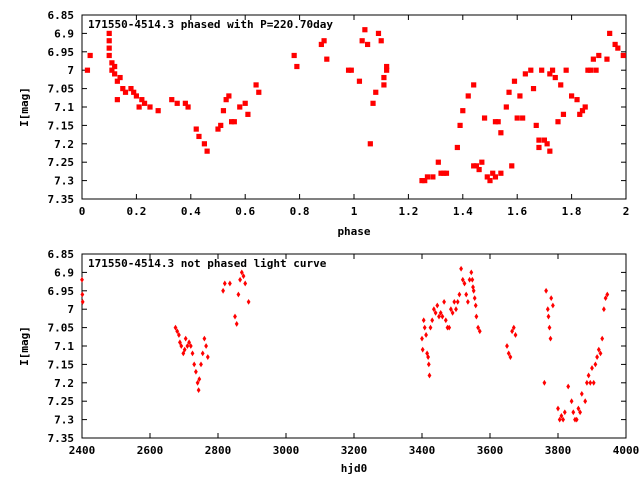  What do you see at coordinates (245, 211) in the screenshot?
I see `x-tick-label: 0.6` at bounding box center [245, 211].